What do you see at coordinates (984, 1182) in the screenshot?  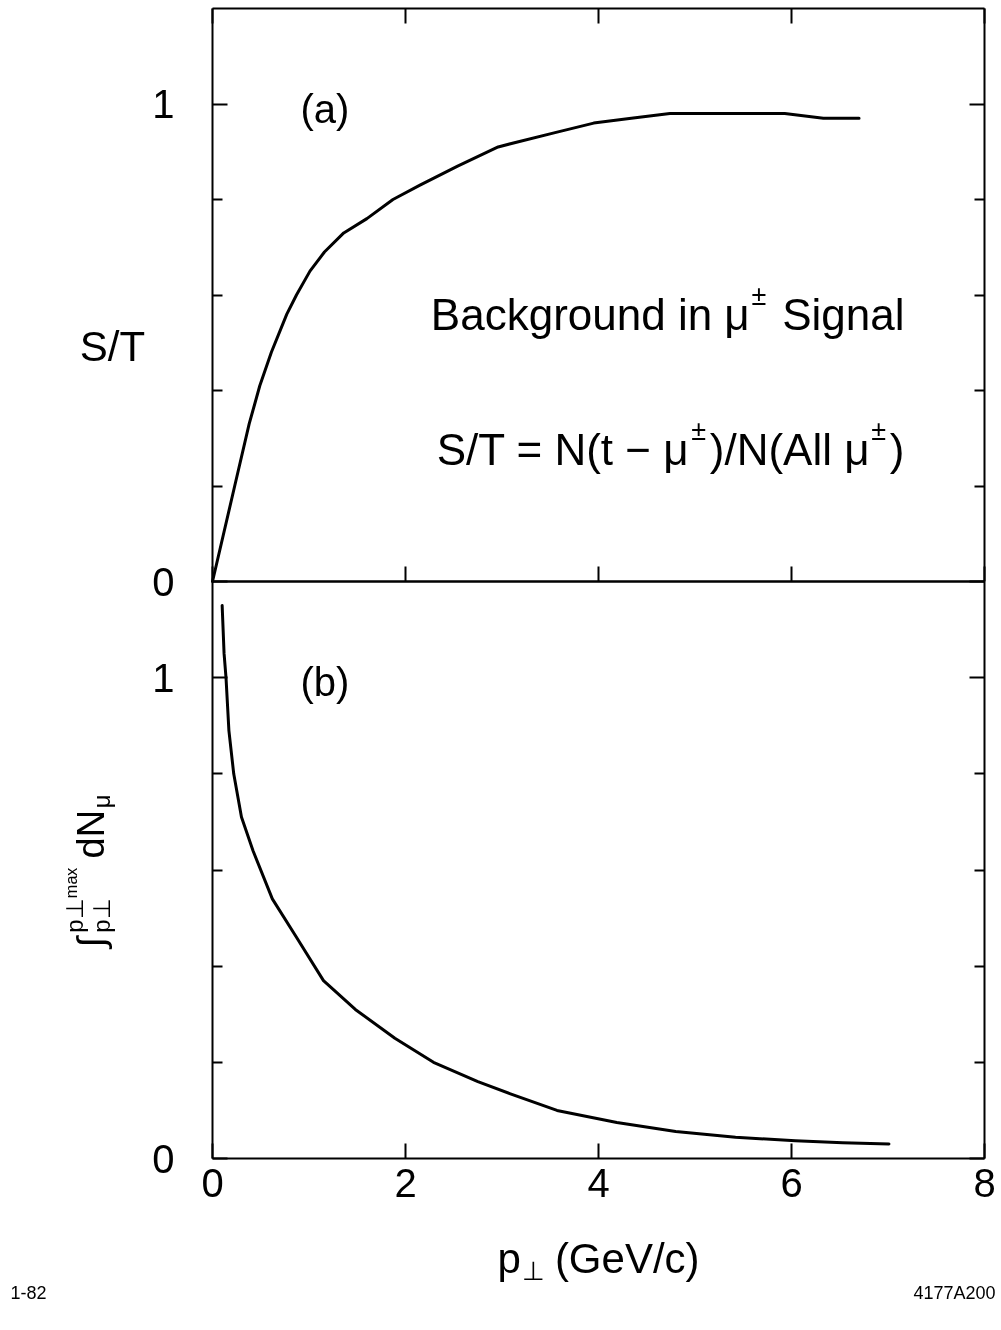 I see `x-tick-label: 8` at bounding box center [984, 1182].